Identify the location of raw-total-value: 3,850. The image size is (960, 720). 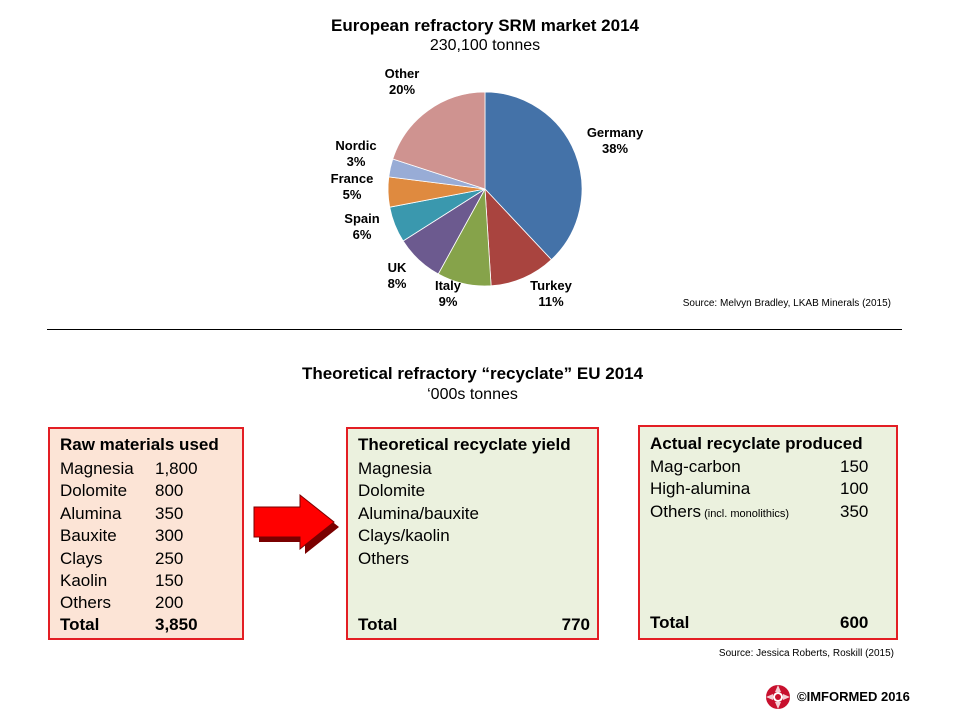
(176, 624).